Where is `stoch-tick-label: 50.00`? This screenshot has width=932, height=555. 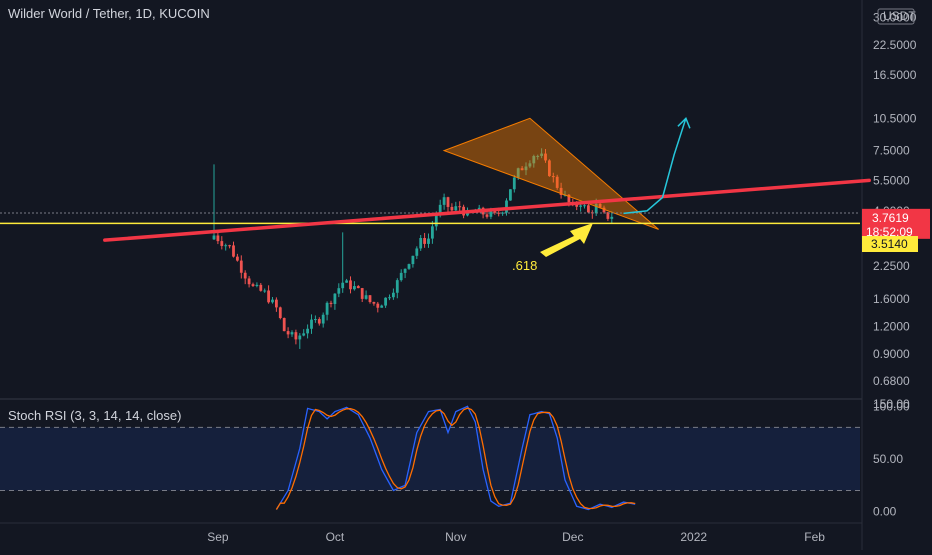 stoch-tick-label: 50.00 is located at coordinates (888, 459).